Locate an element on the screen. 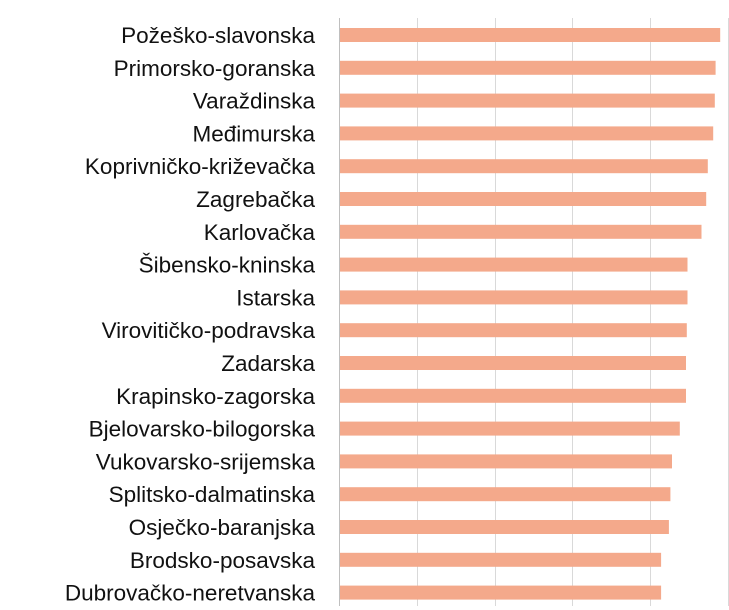 This screenshot has width=729, height=610. category-label: Istarska is located at coordinates (275, 297).